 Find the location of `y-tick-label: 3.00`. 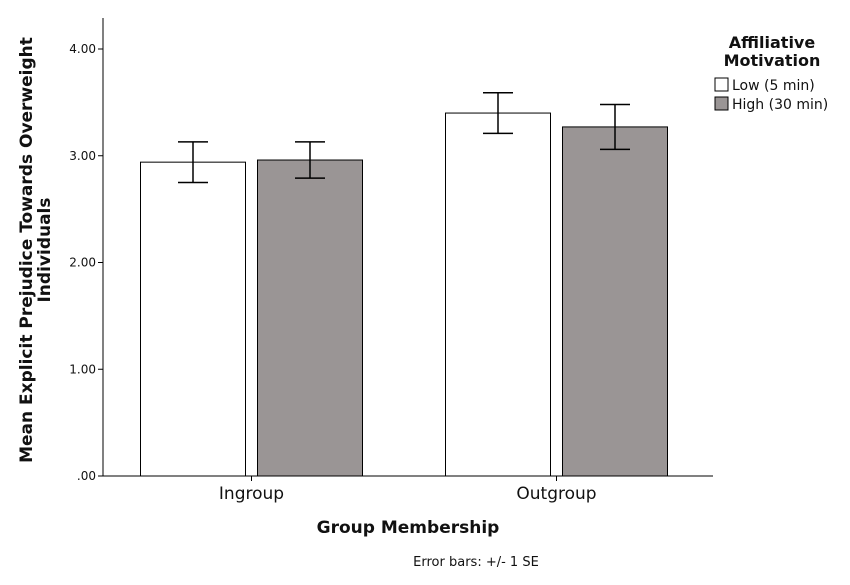

y-tick-label: 3.00 is located at coordinates (82, 156).